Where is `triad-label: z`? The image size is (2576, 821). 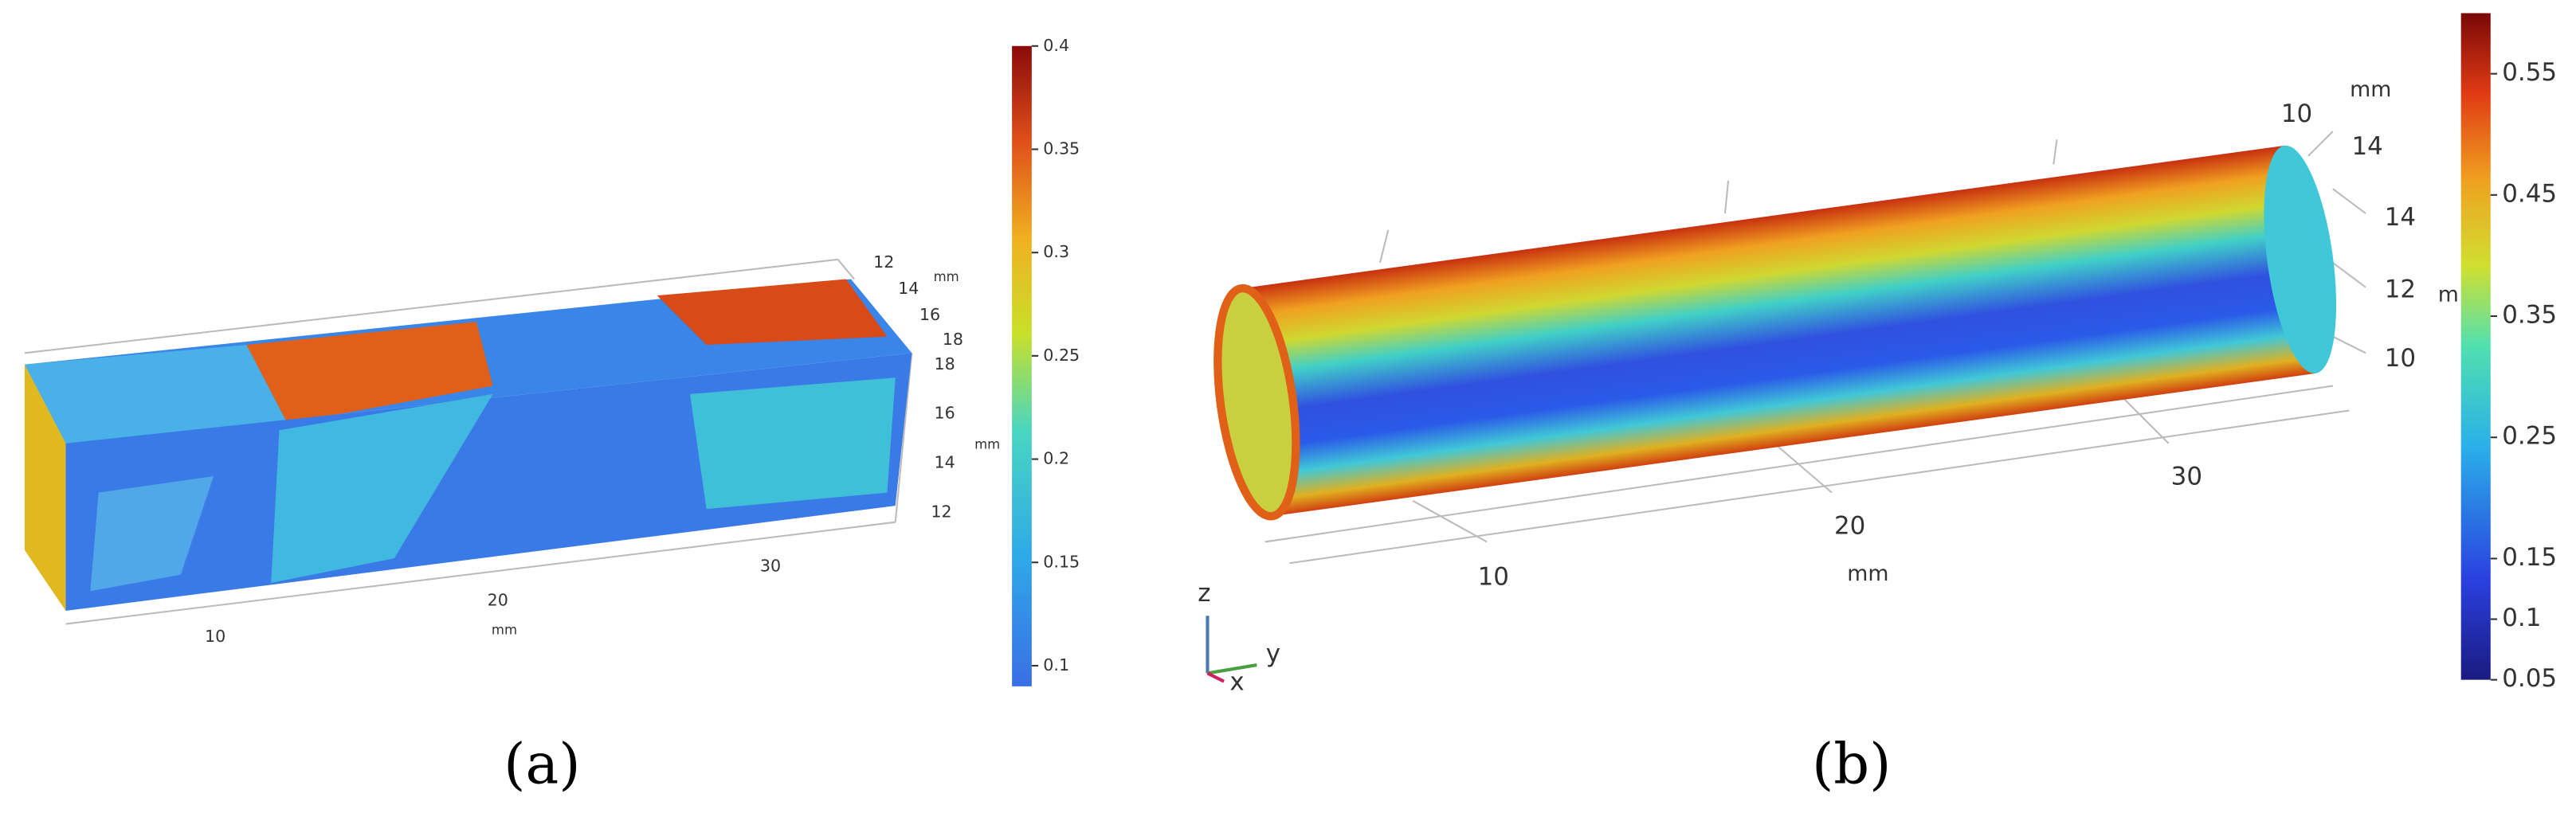
triad-label: z is located at coordinates (1204, 593).